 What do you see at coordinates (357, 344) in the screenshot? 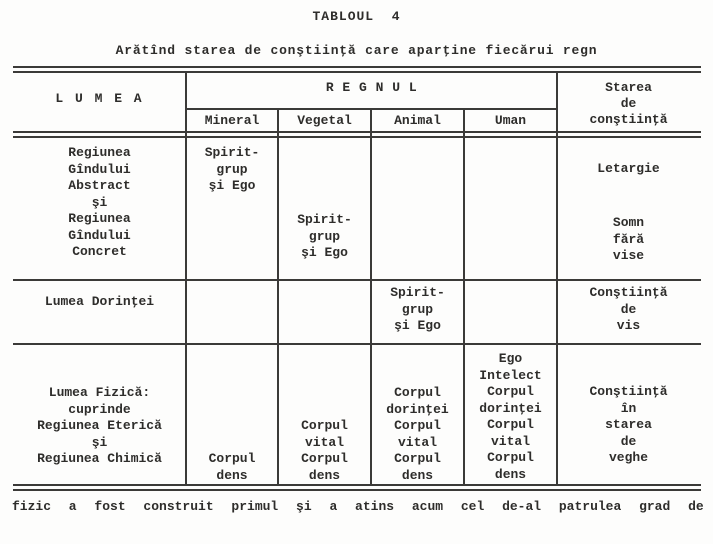
I see `rule-row2-bottom` at bounding box center [357, 344].